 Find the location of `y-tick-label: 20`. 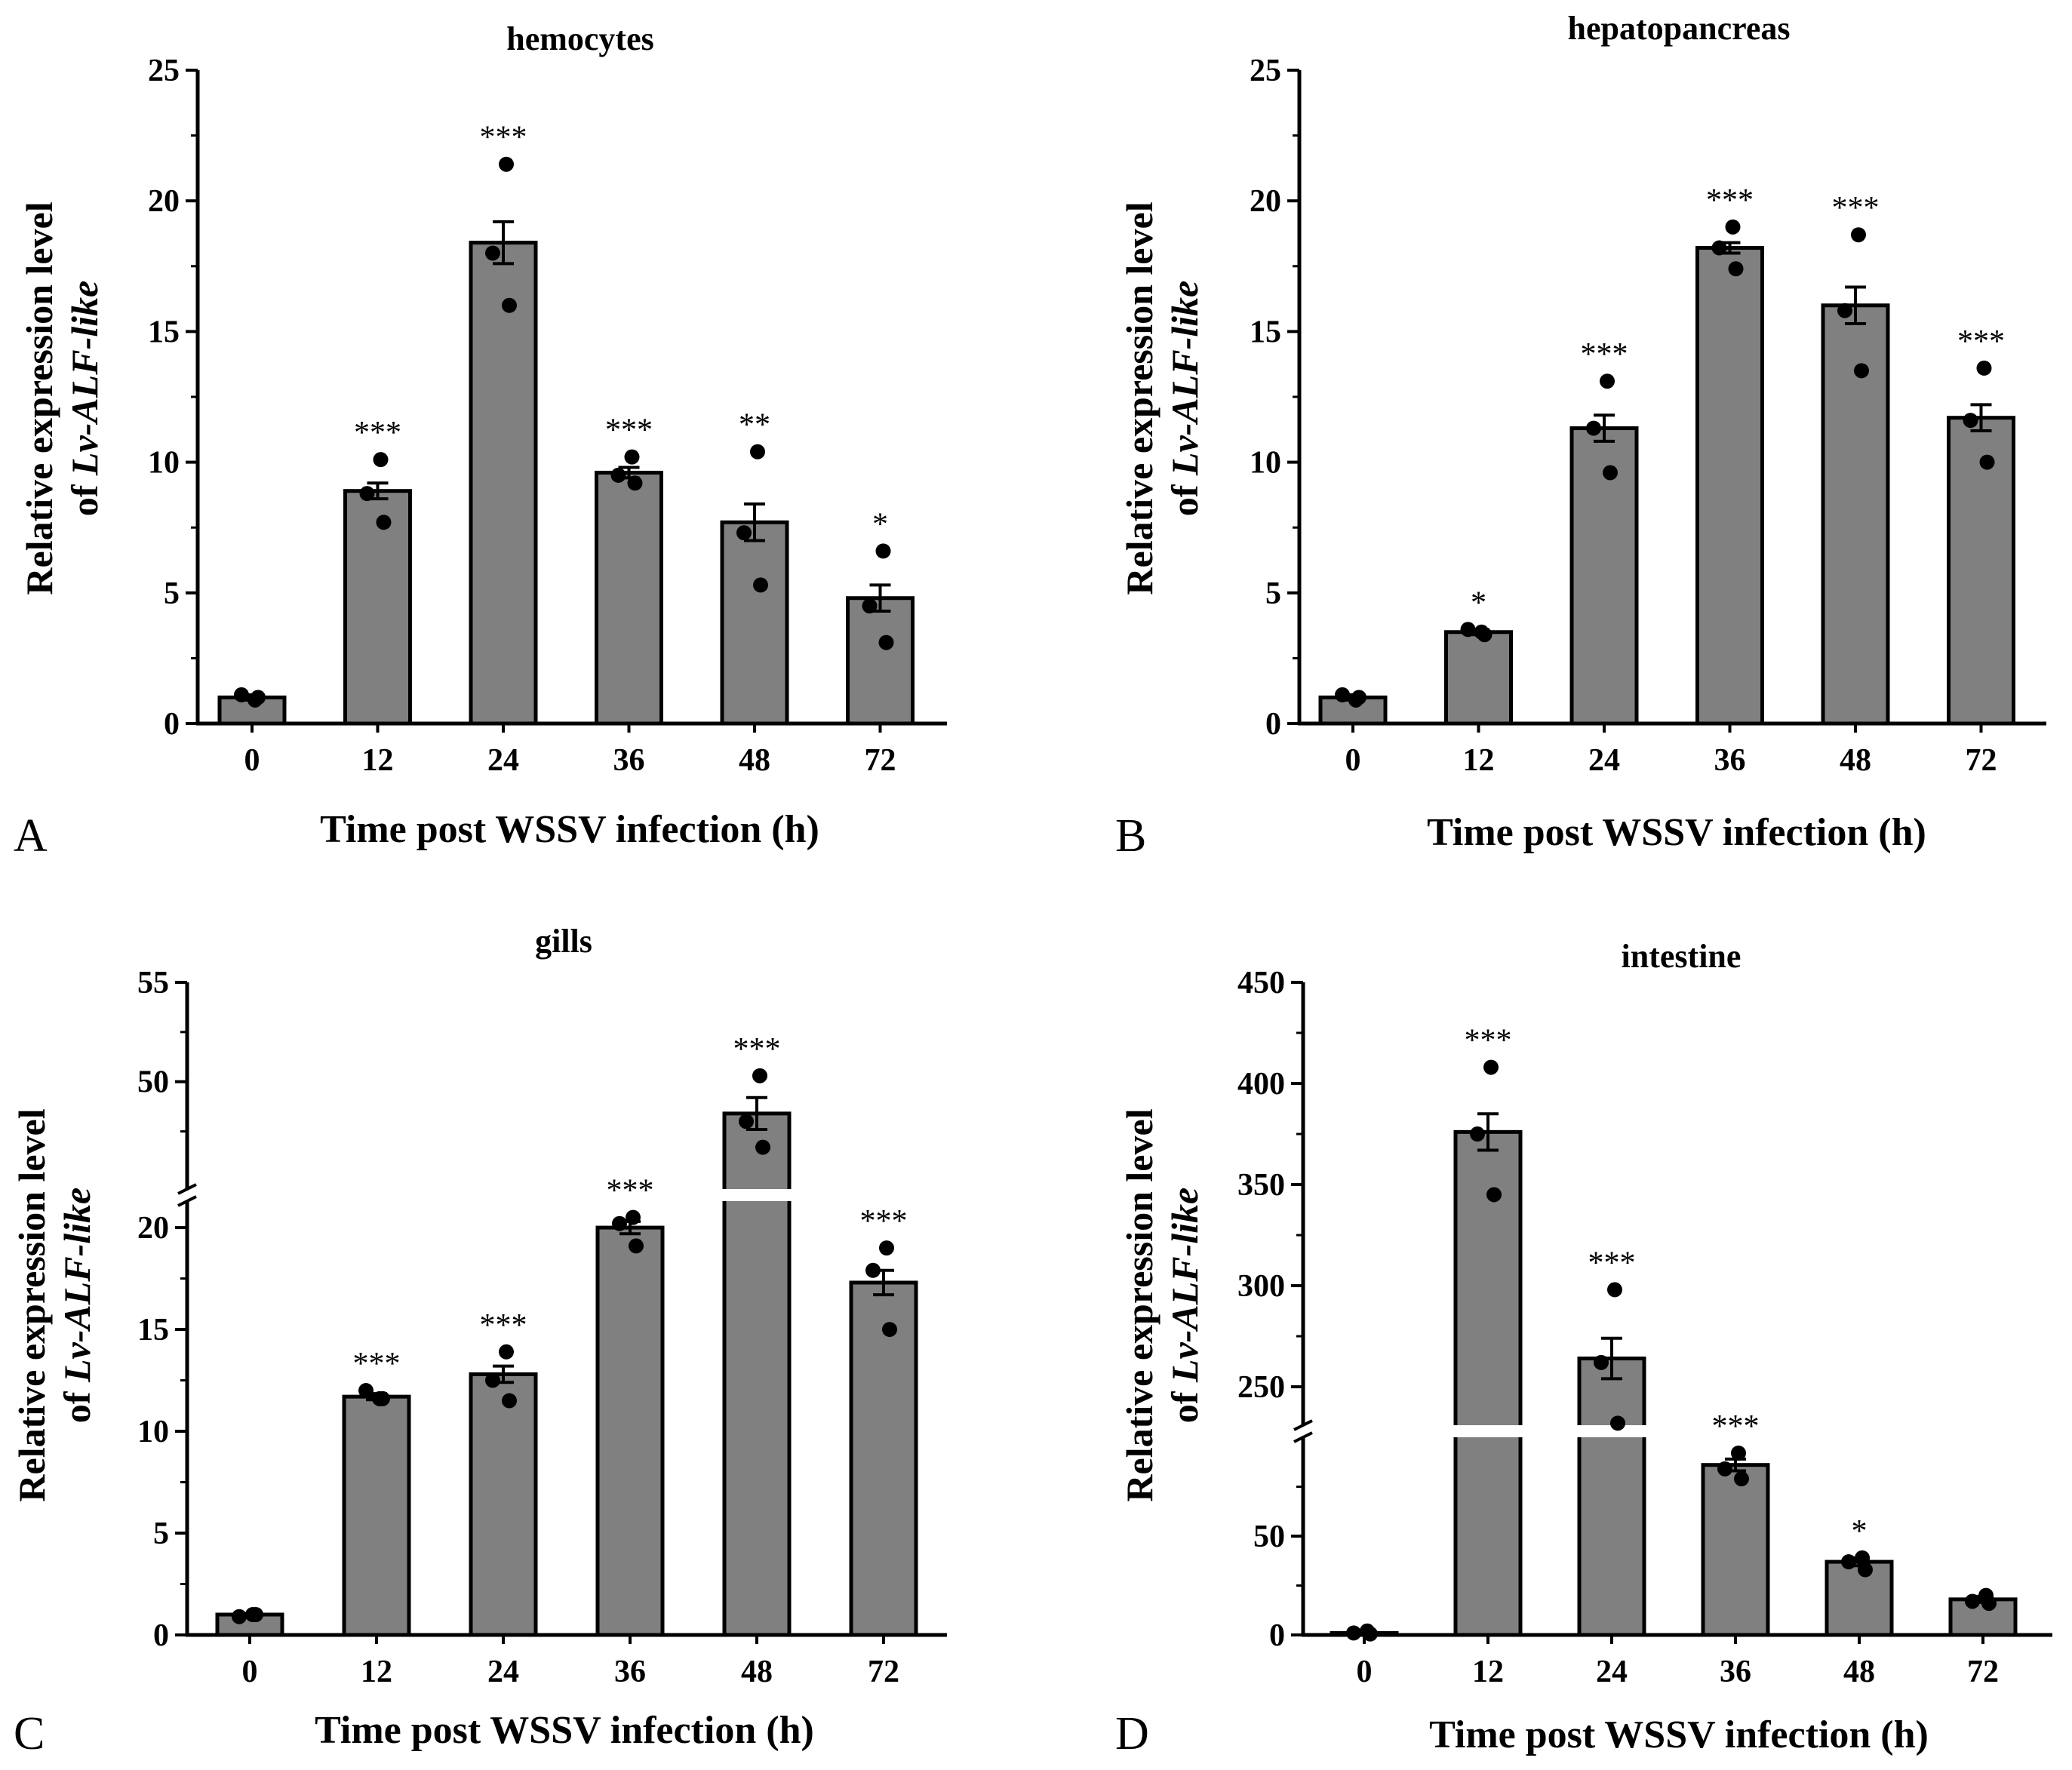

y-tick-label: 20 is located at coordinates (164, 202).